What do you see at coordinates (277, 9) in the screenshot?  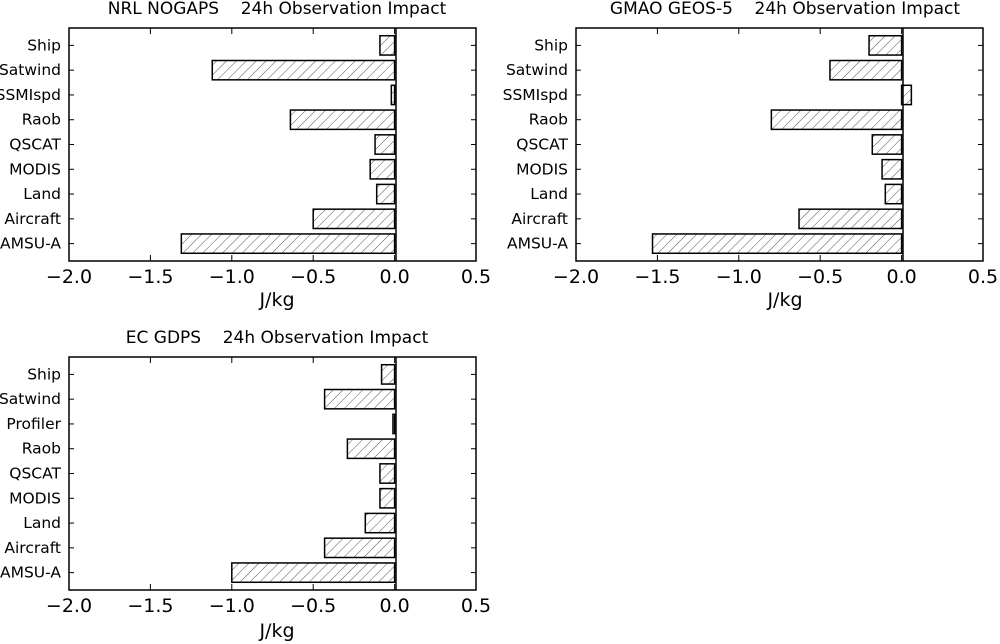 I see `panel-title: NRL NOGAPS 24h Observation Impact` at bounding box center [277, 9].